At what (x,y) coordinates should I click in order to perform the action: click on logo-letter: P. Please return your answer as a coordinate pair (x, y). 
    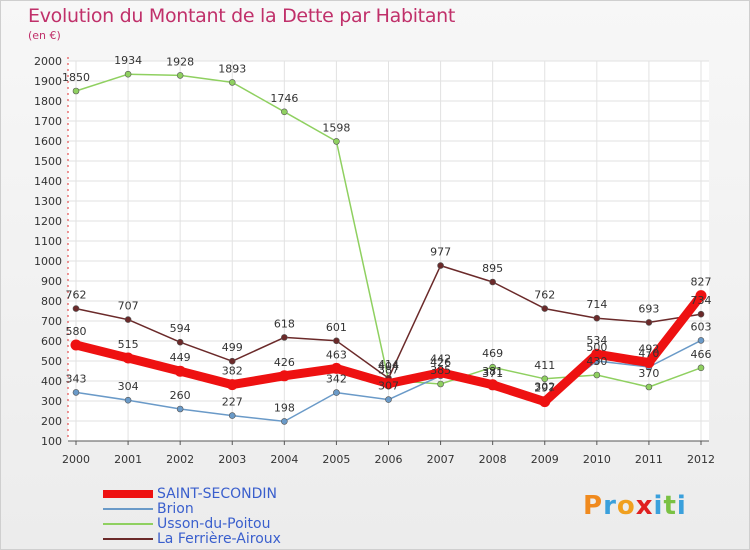
    Looking at the image, I should click on (593, 506).